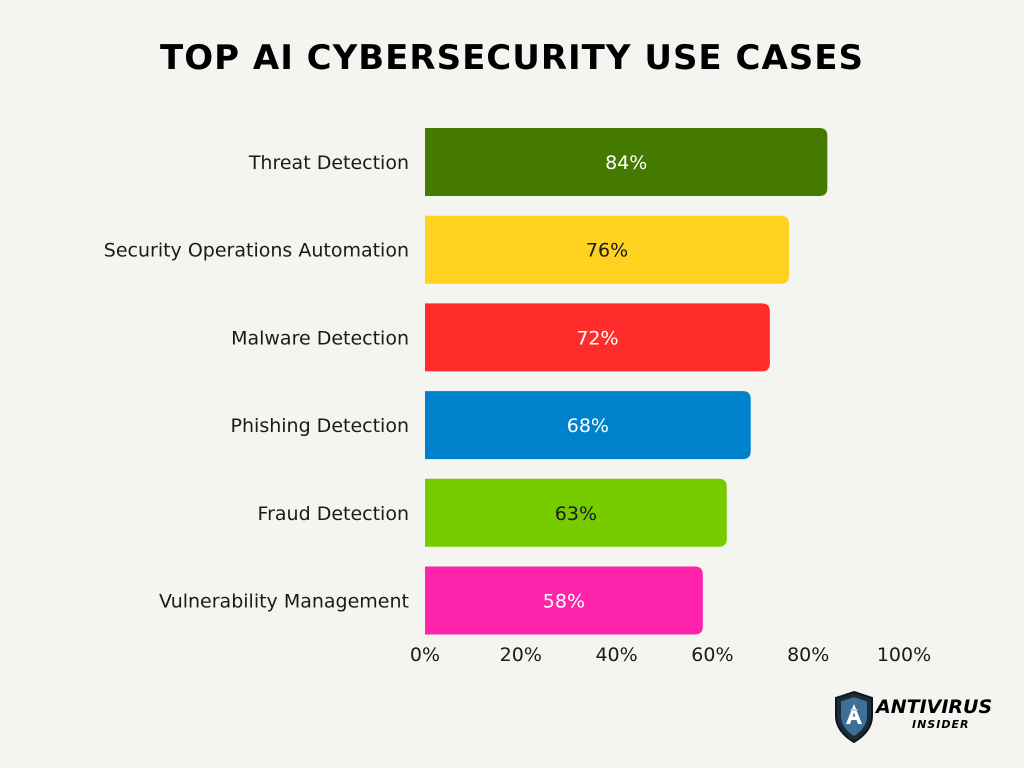 This screenshot has height=768, width=1024. What do you see at coordinates (284, 602) in the screenshot?
I see `category-label-5: Vulnerability Management` at bounding box center [284, 602].